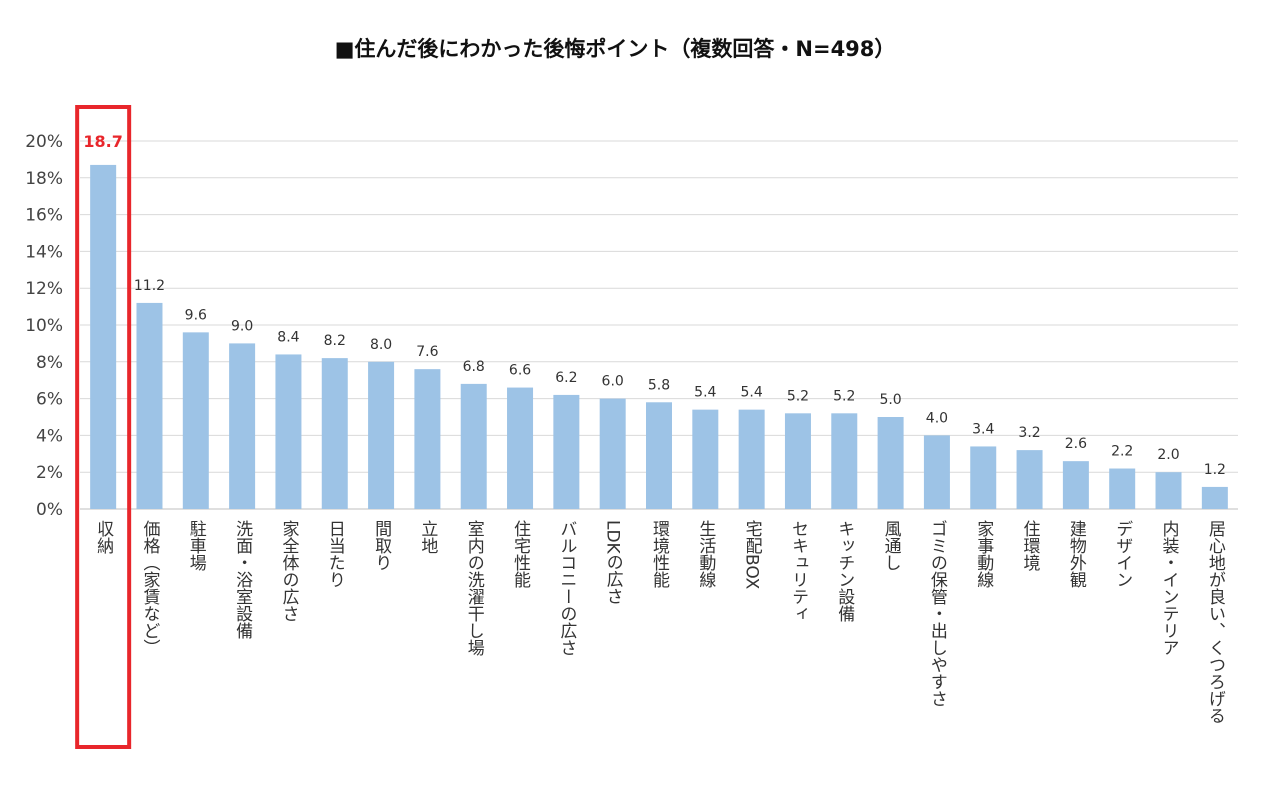 The image size is (1270, 790). I want to click on x-tick-label: 収納, so click(103, 537).